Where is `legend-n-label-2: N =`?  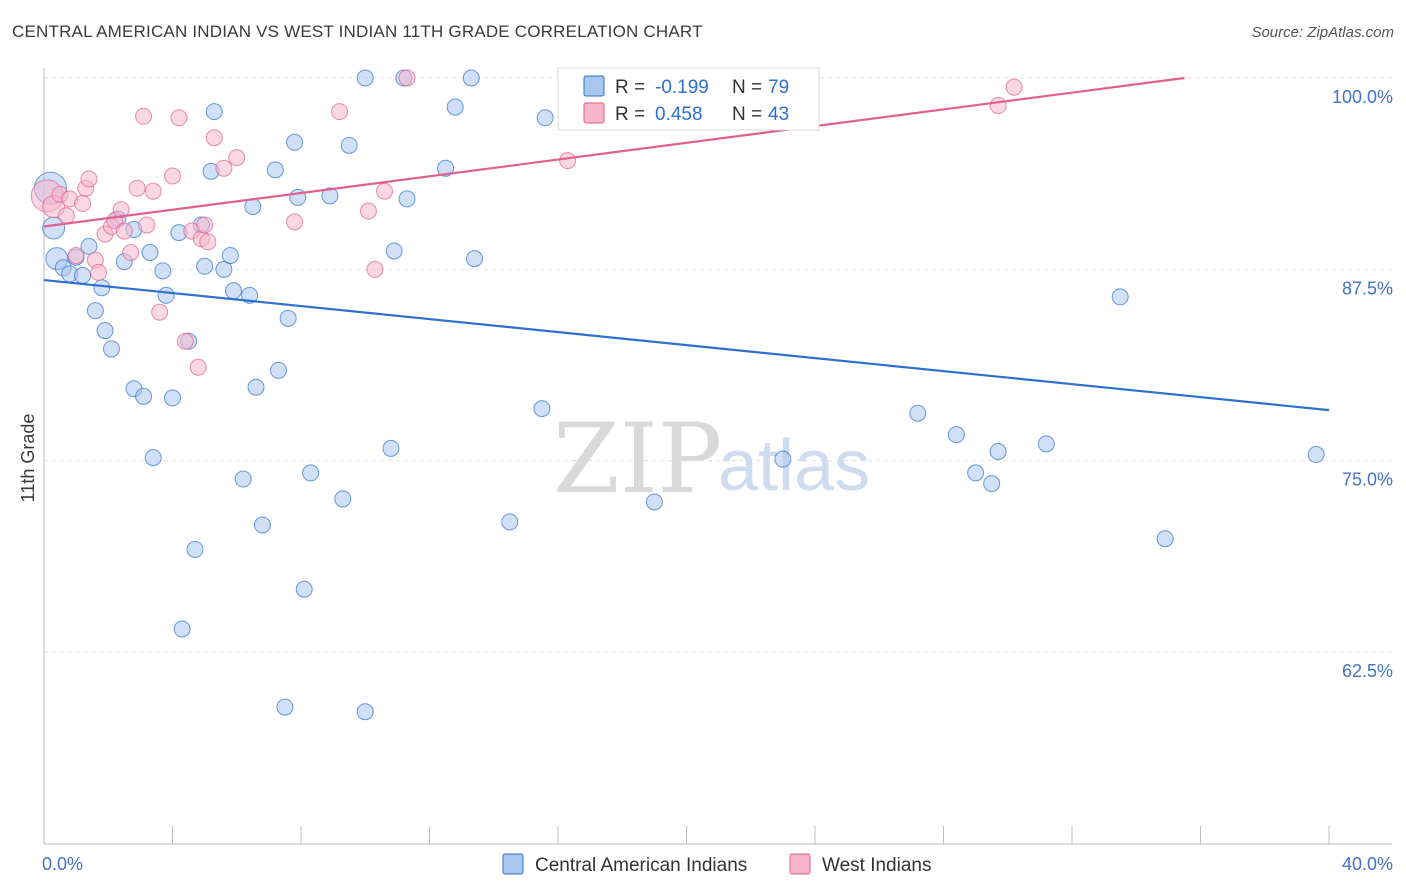 legend-n-label-2: N = is located at coordinates (747, 114).